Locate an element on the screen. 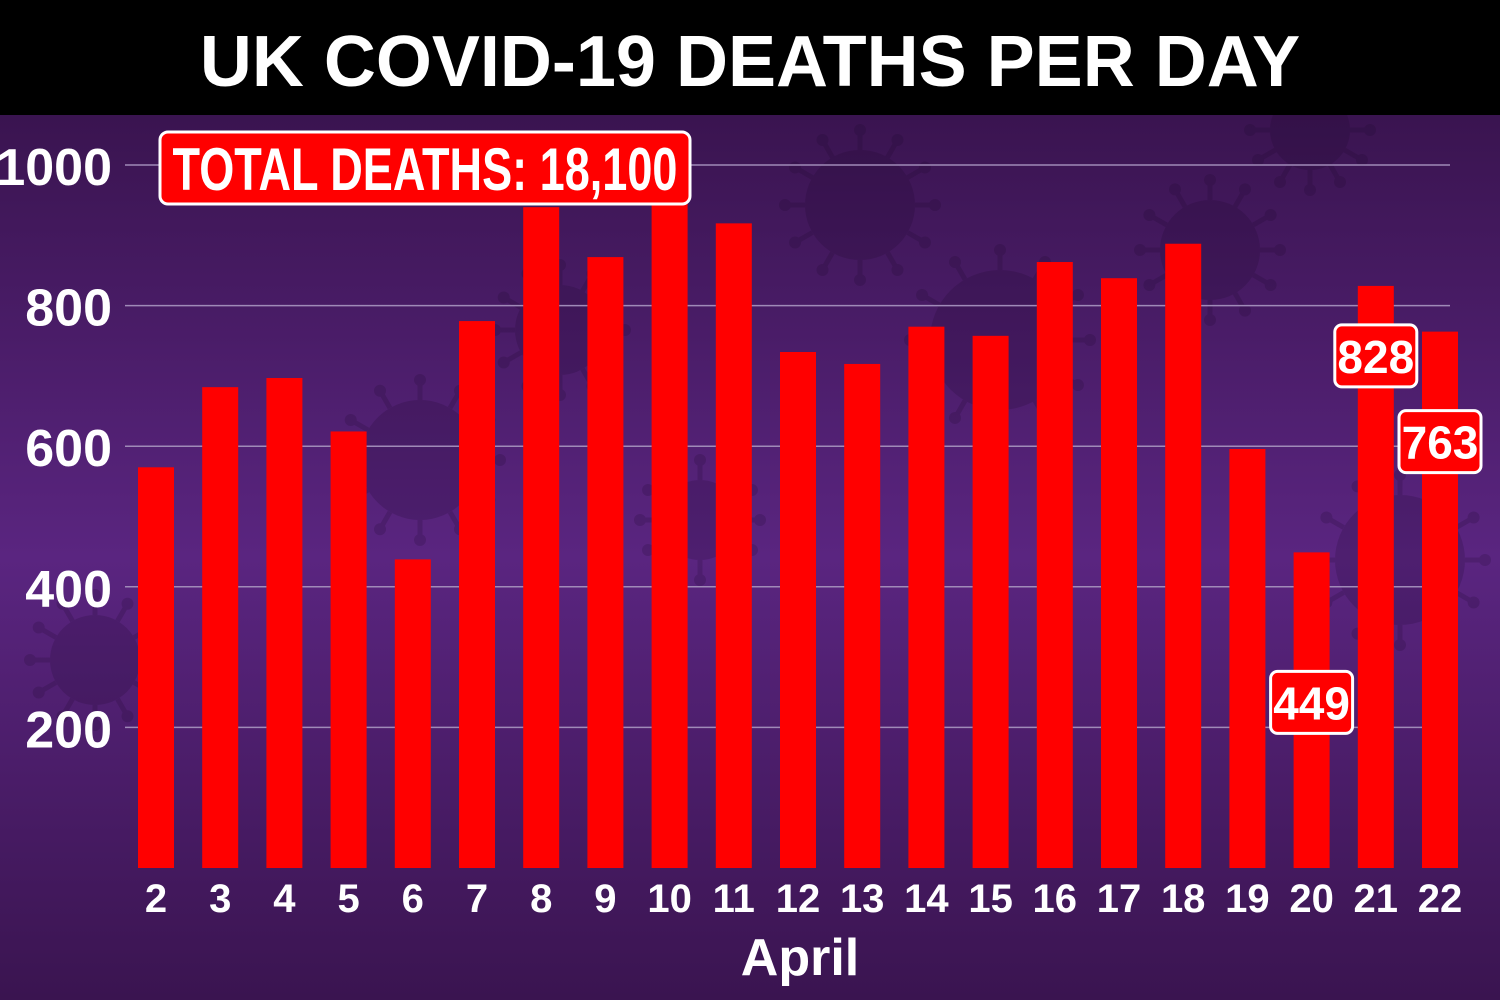 The height and width of the screenshot is (1000, 1500). x-tick-label: 18 is located at coordinates (1183, 899).